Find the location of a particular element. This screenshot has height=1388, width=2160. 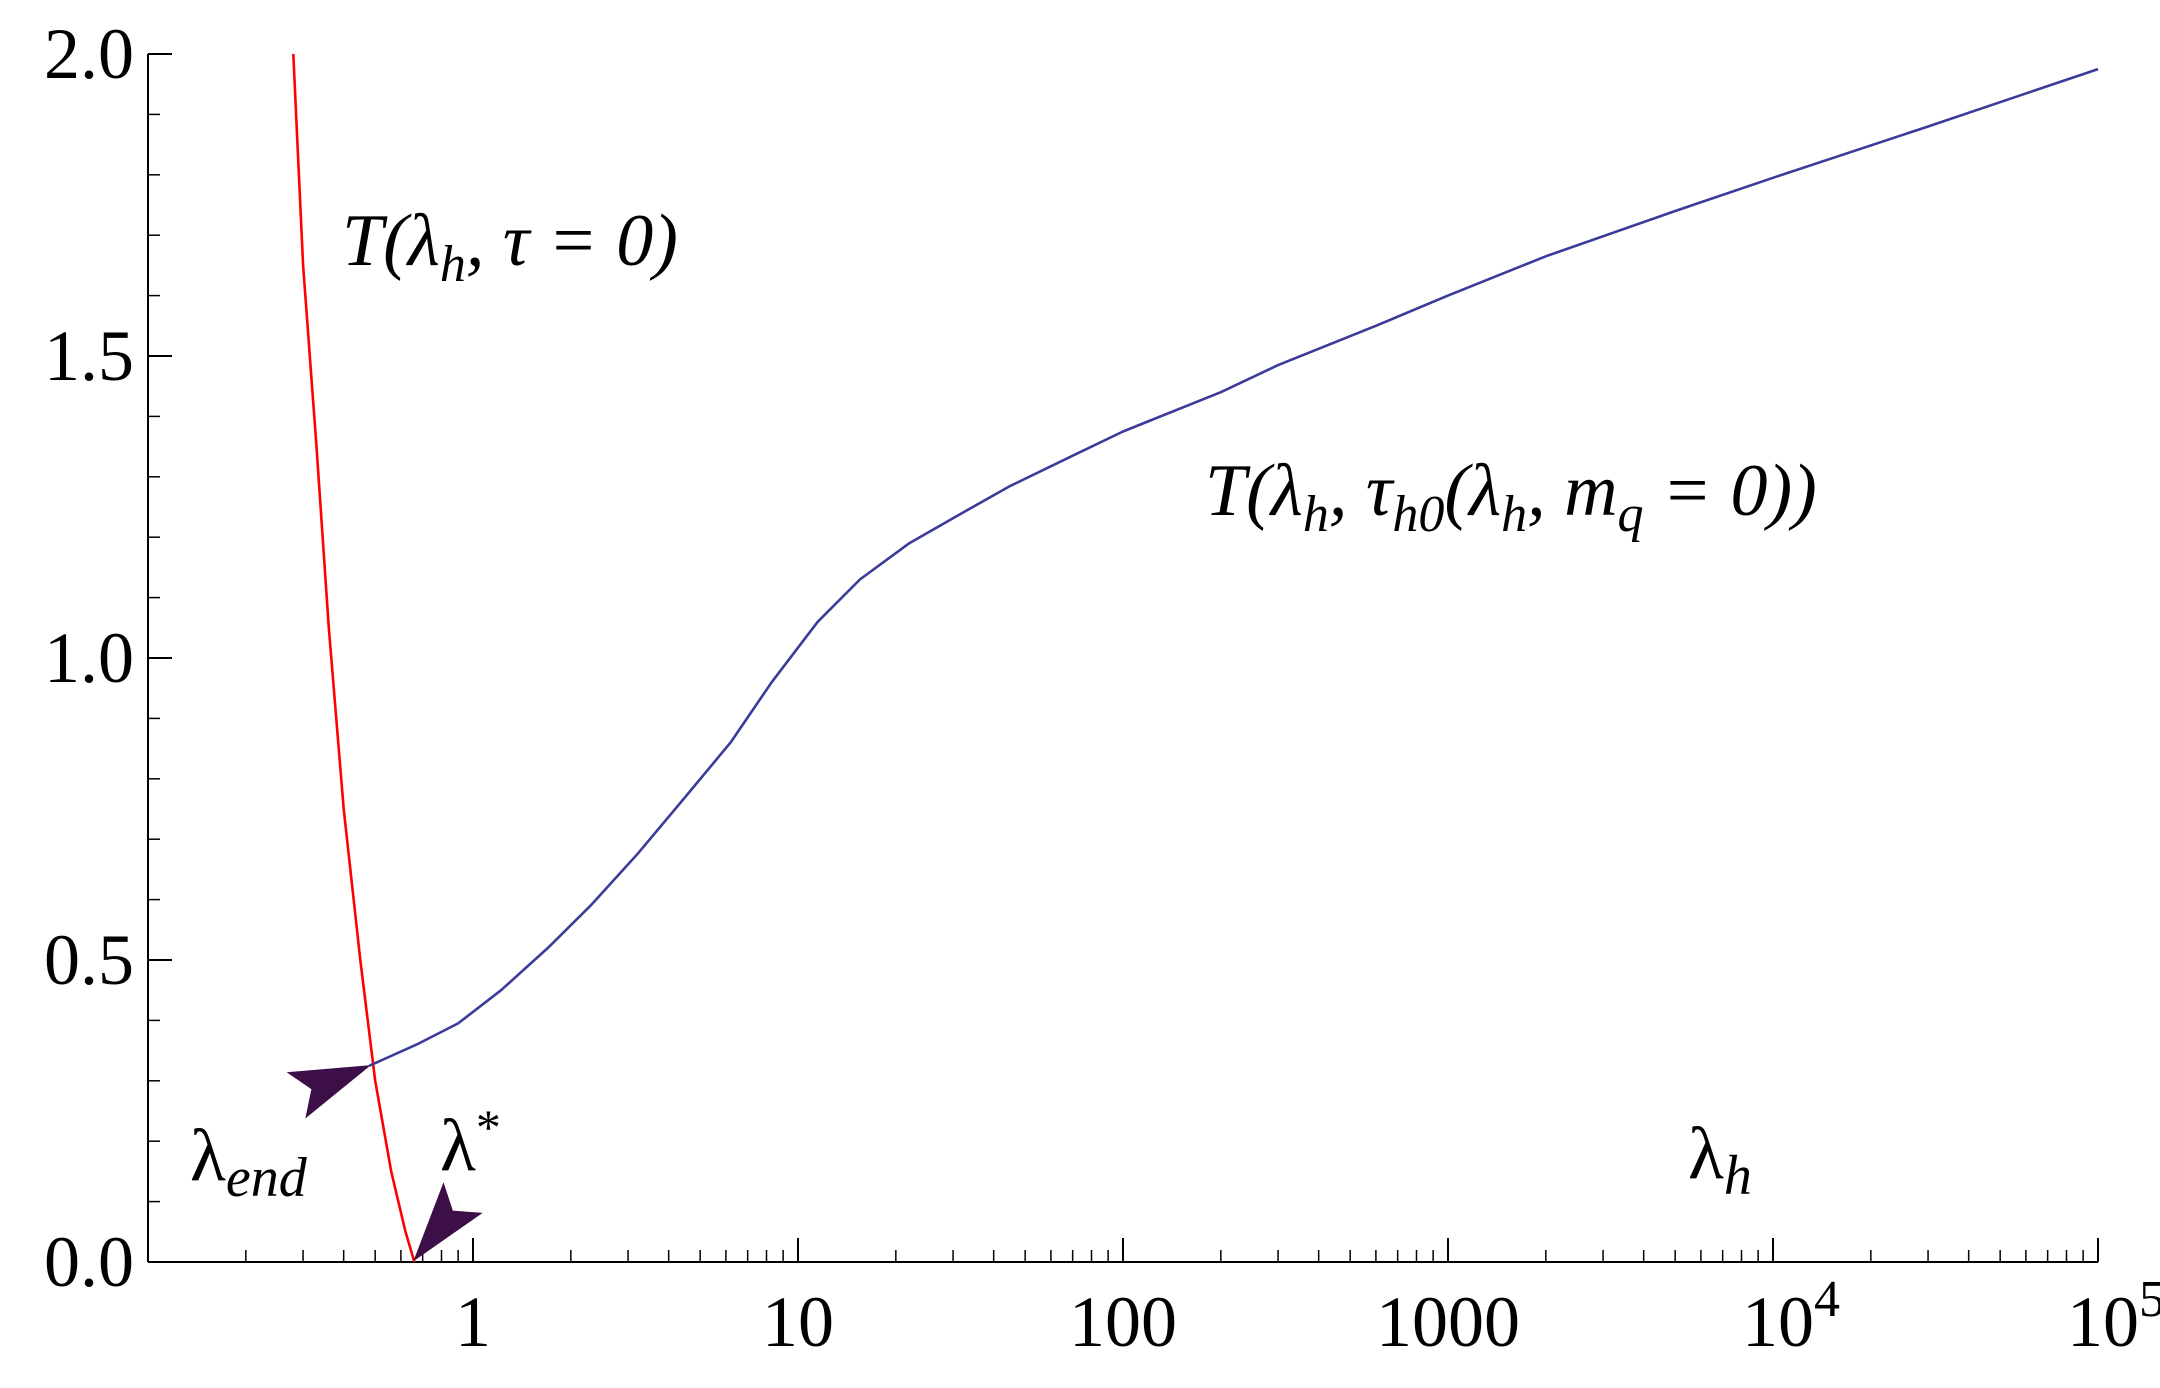

y-tick-label: 0.5 is located at coordinates (89, 960).